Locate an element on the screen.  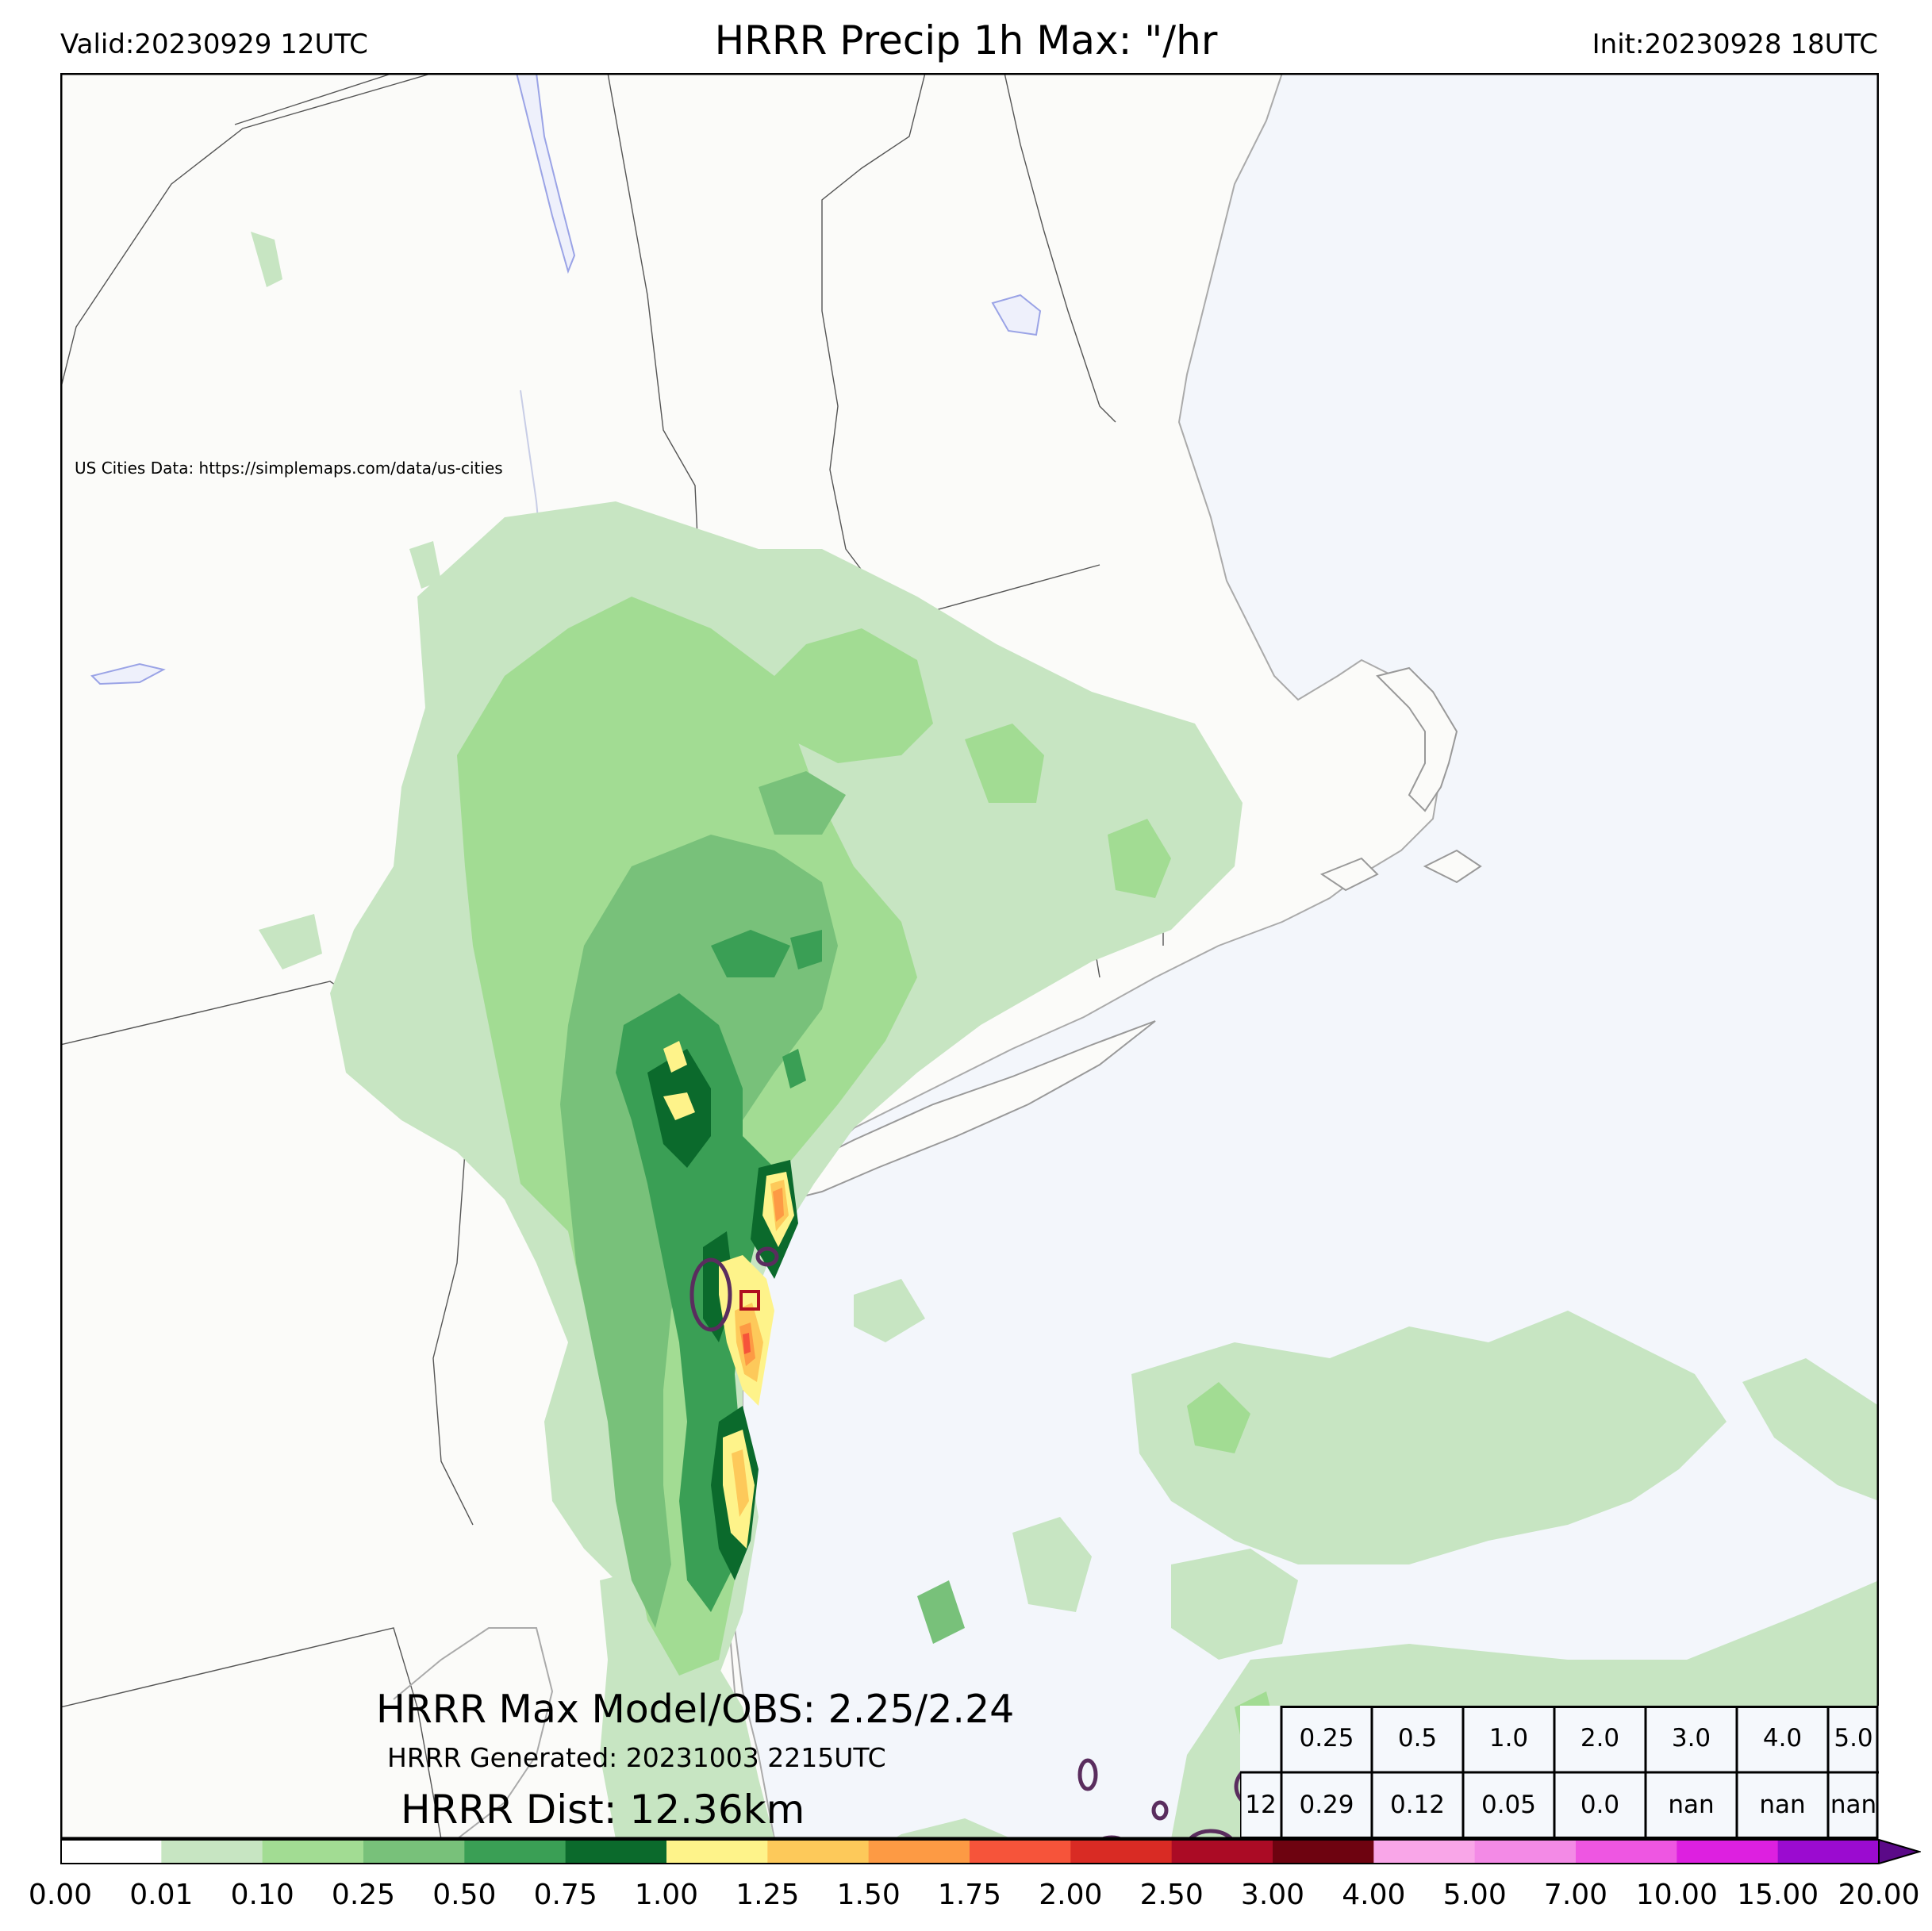
colorbar-tick-label: 1.75 is located at coordinates (970, 1895).